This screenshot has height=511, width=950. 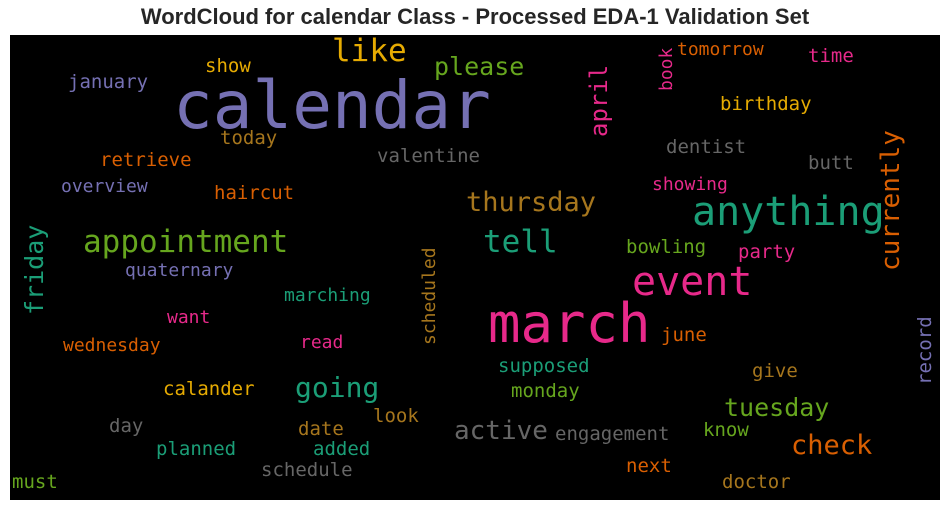 What do you see at coordinates (429, 296) in the screenshot?
I see `word-scheduled: scheduled` at bounding box center [429, 296].